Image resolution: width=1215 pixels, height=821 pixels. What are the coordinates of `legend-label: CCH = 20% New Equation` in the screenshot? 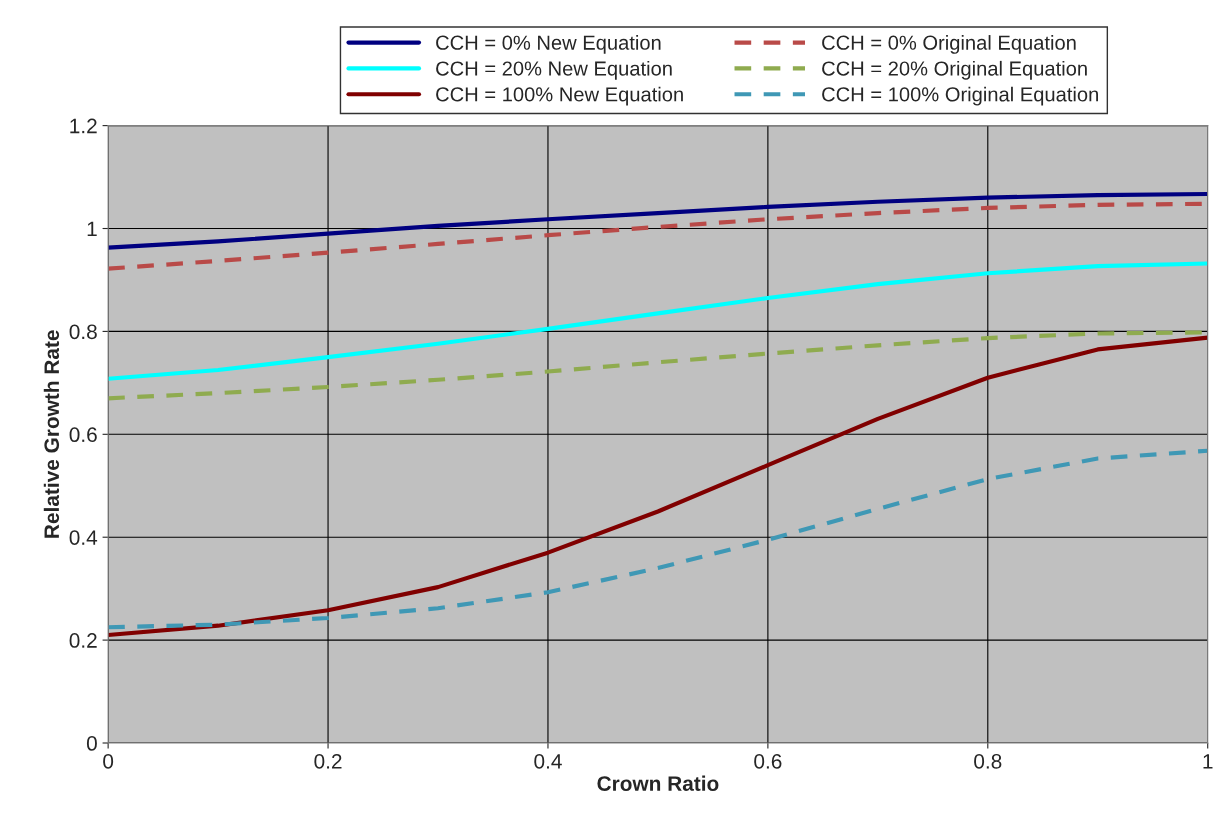 It's located at (554, 70).